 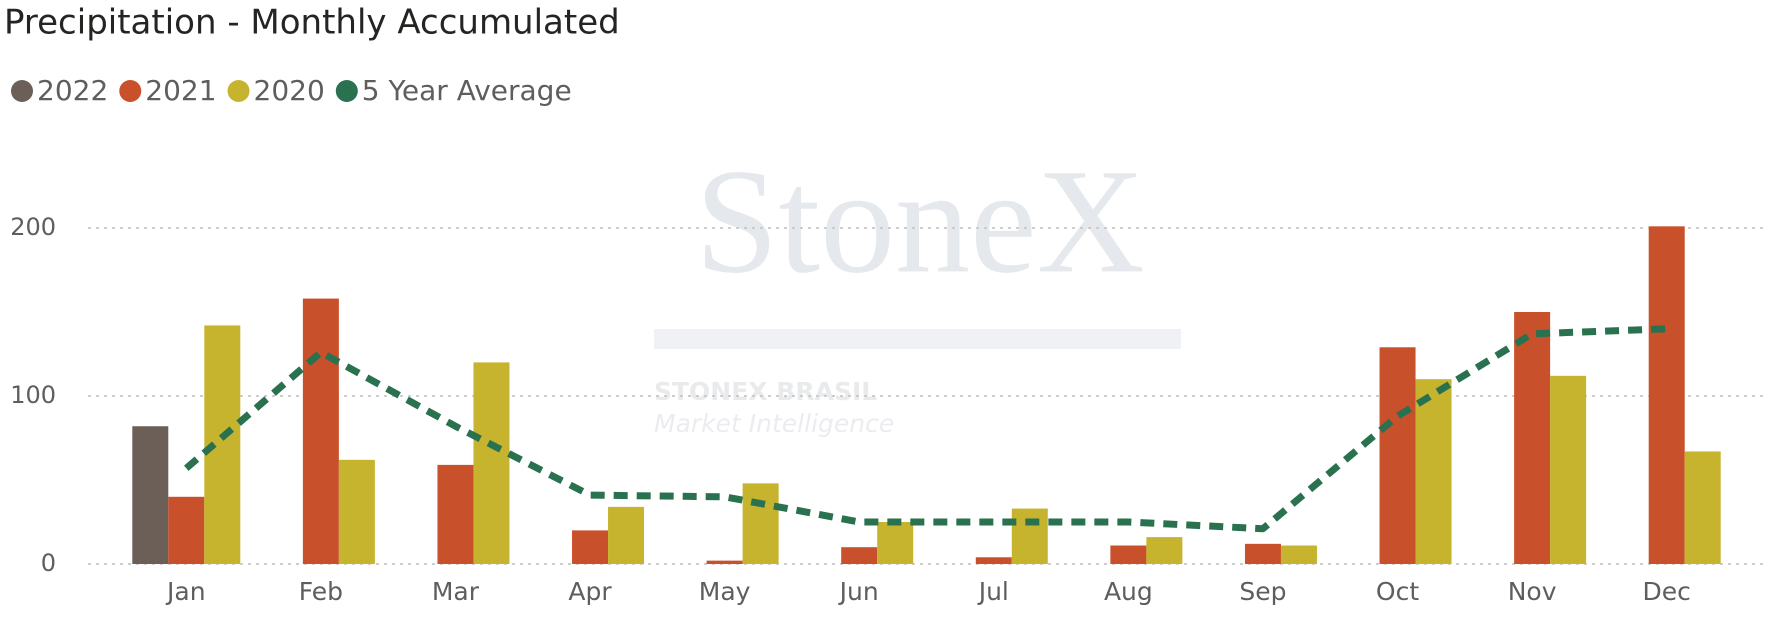 What do you see at coordinates (185, 591) in the screenshot?
I see `x-tick-label: Jan` at bounding box center [185, 591].